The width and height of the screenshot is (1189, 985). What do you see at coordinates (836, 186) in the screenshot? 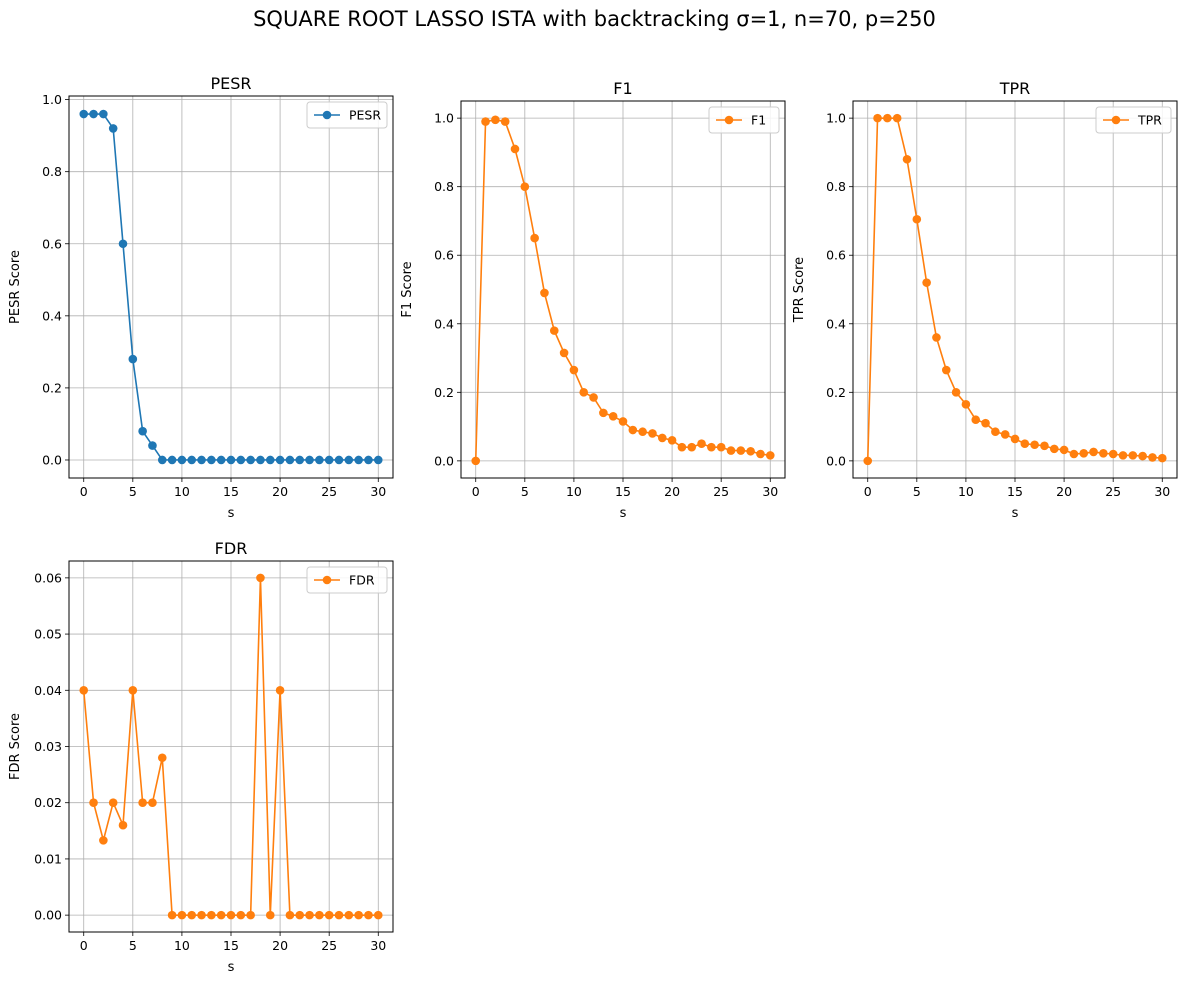
I see `tpr-ytick-label: 0.8` at bounding box center [836, 186].